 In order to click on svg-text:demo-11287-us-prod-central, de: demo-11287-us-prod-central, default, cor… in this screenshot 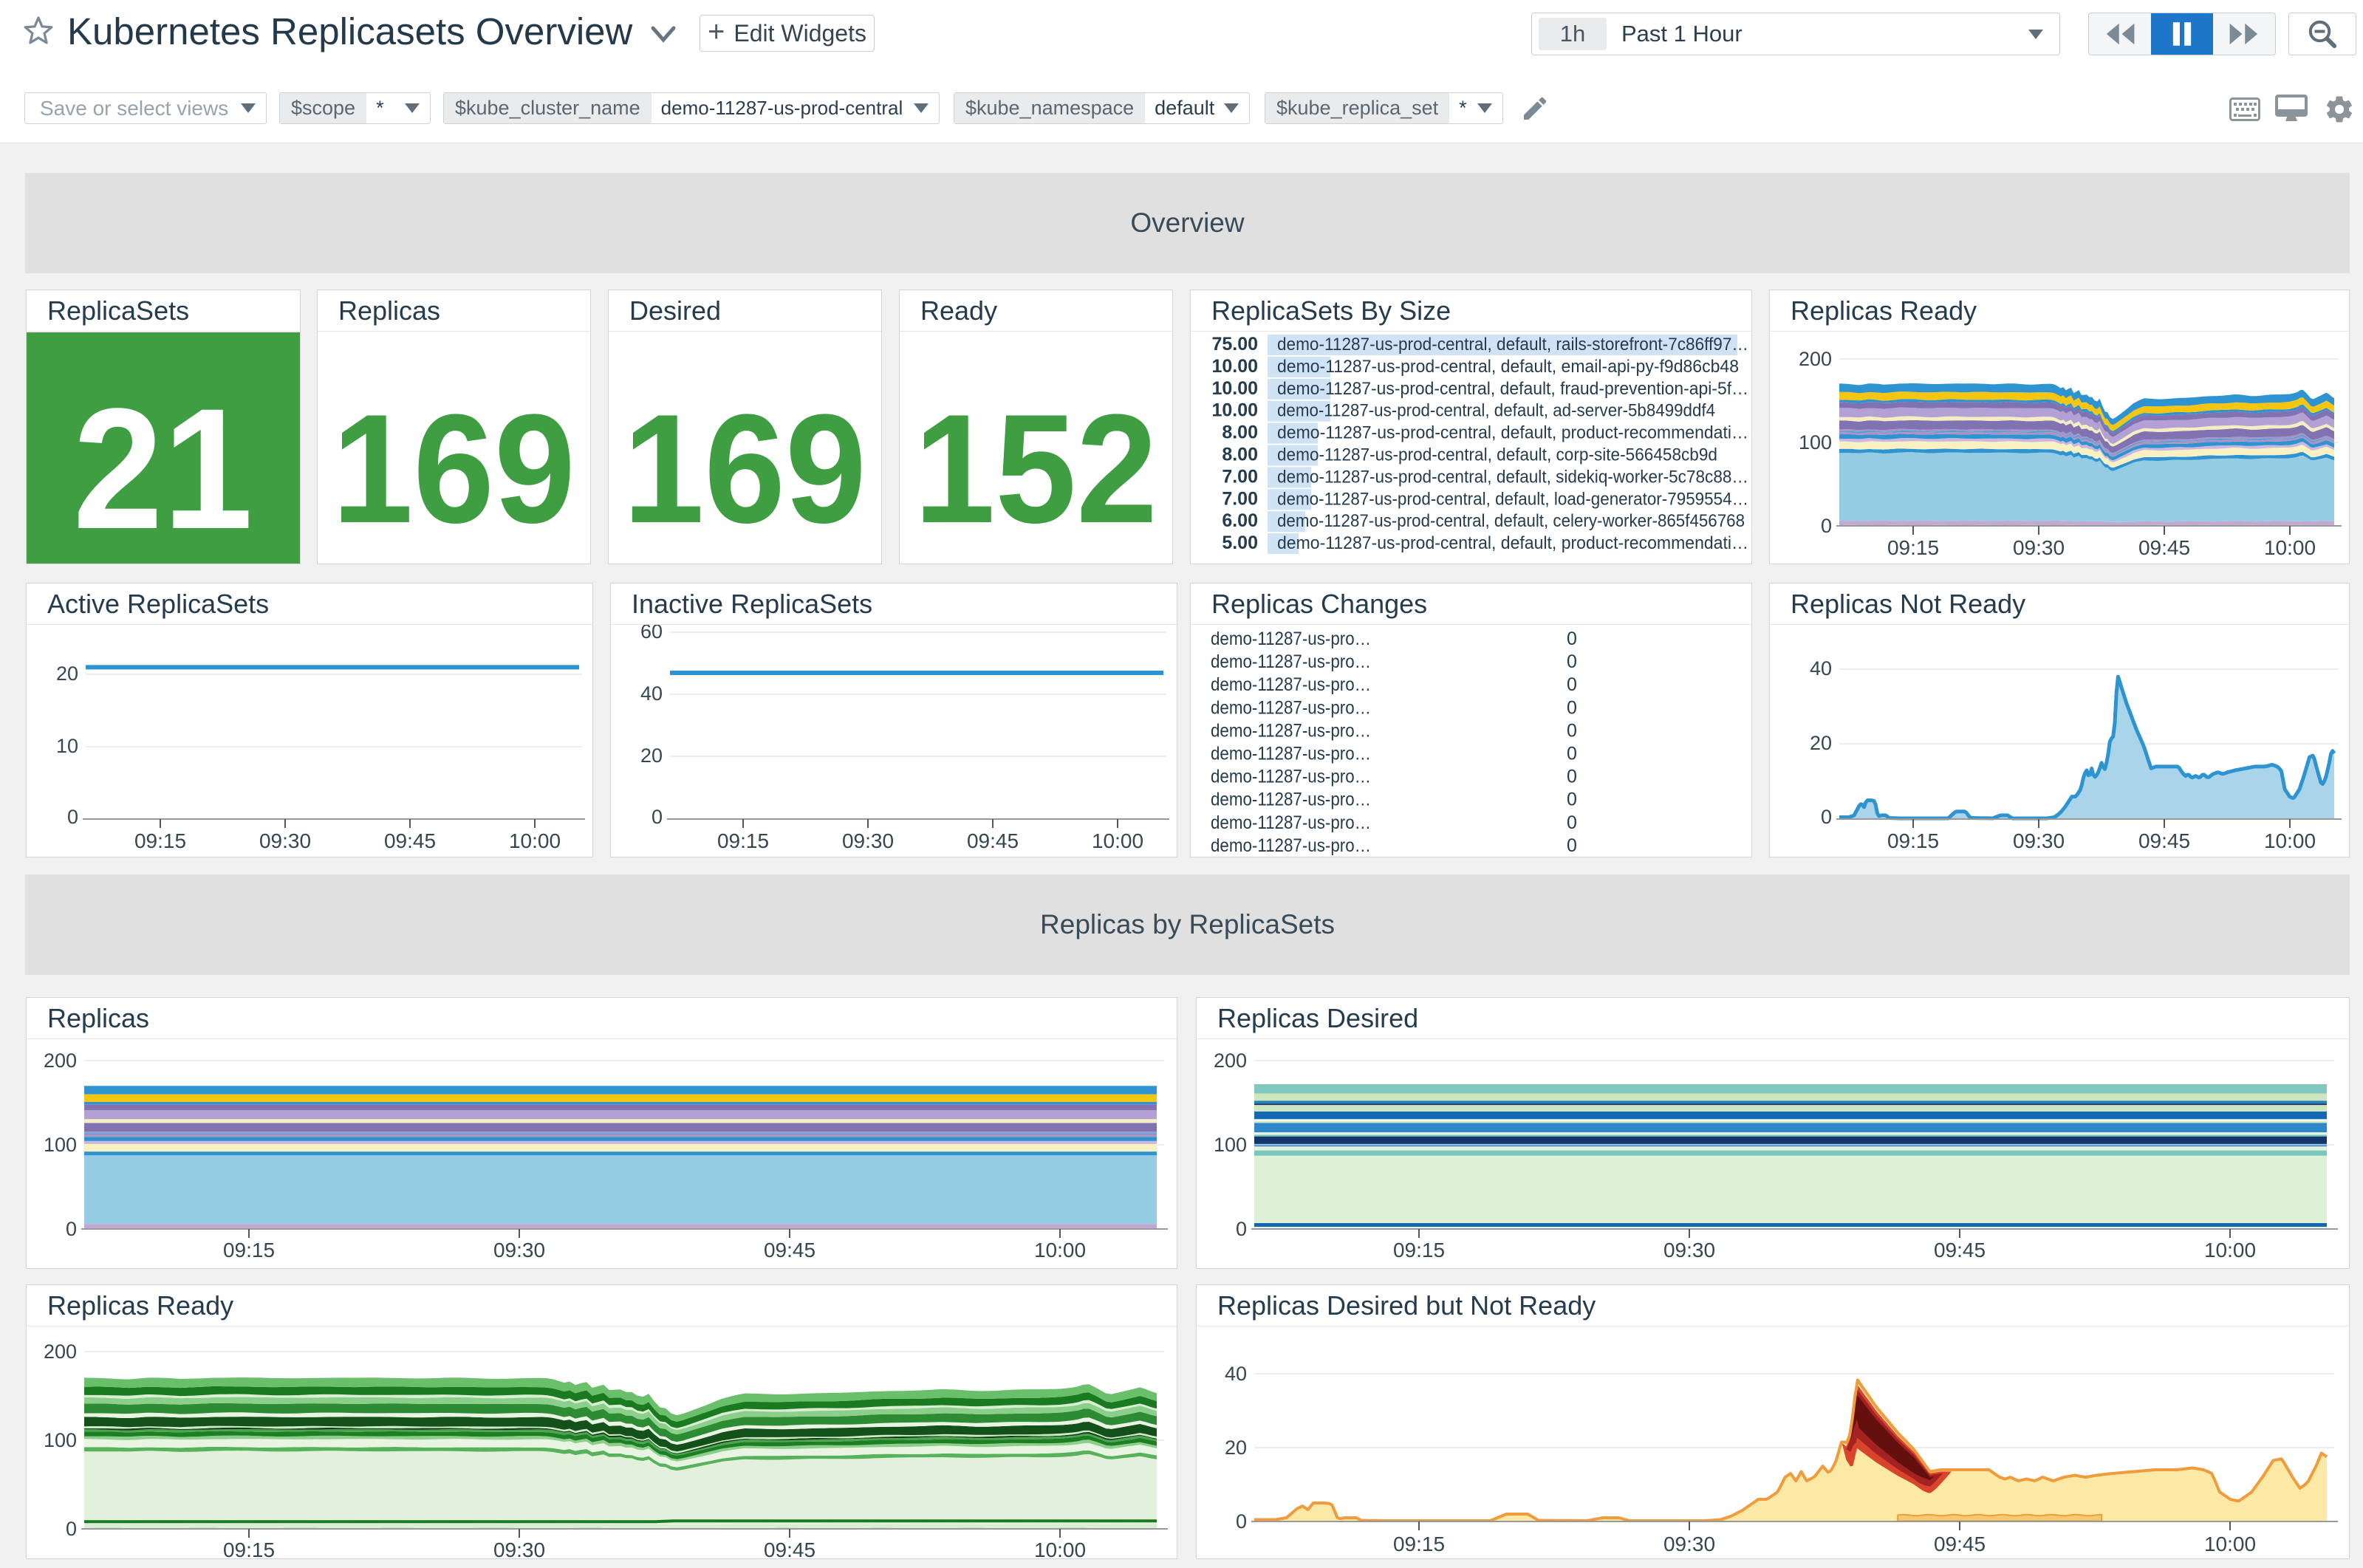, I will do `click(1497, 455)`.